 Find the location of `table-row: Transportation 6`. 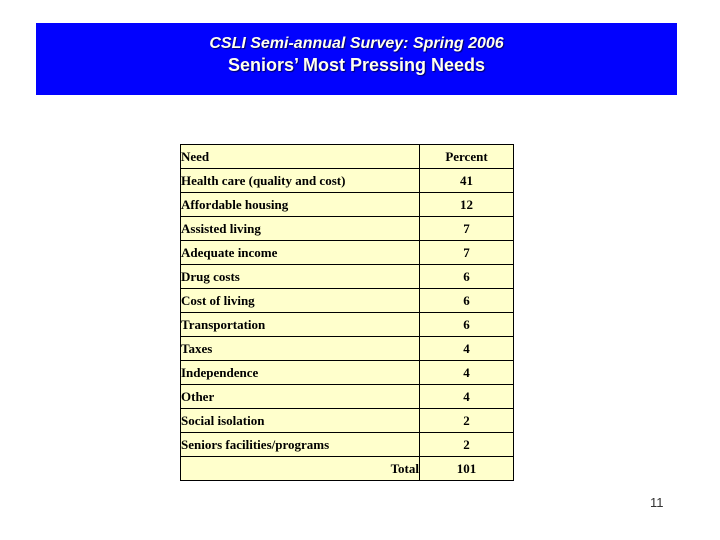

table-row: Transportation 6 is located at coordinates (347, 324).